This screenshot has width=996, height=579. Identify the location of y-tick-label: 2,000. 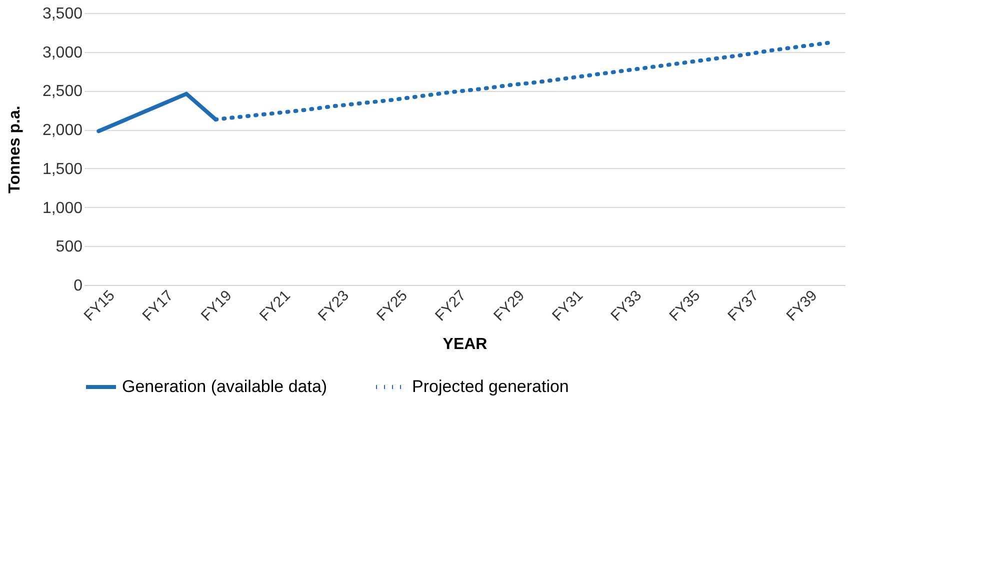
(62, 131).